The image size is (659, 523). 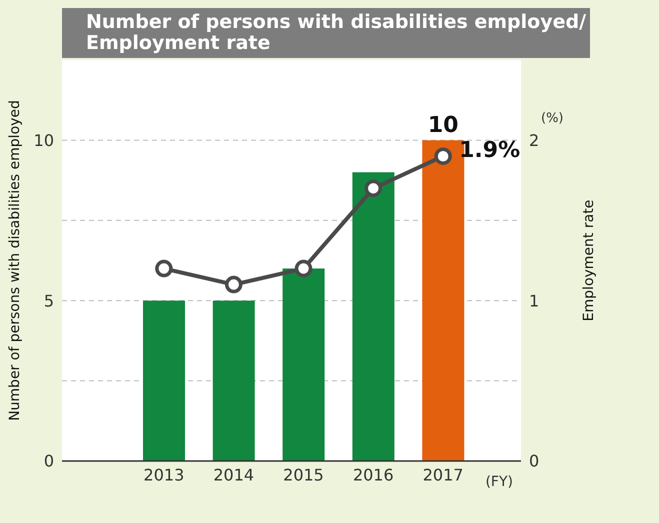 What do you see at coordinates (337, 32) in the screenshot?
I see `chart-title: Number of persons with disabilities employed/ Employment rate` at bounding box center [337, 32].